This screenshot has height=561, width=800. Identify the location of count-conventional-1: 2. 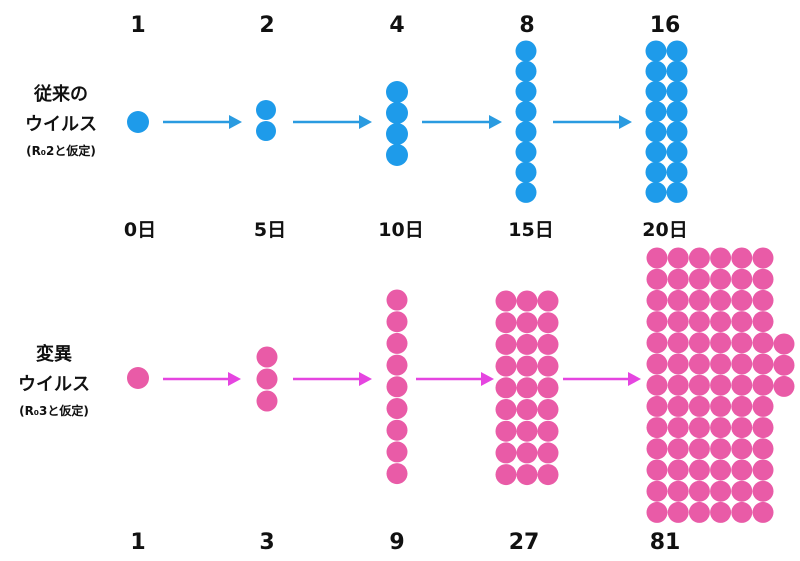
(267, 25).